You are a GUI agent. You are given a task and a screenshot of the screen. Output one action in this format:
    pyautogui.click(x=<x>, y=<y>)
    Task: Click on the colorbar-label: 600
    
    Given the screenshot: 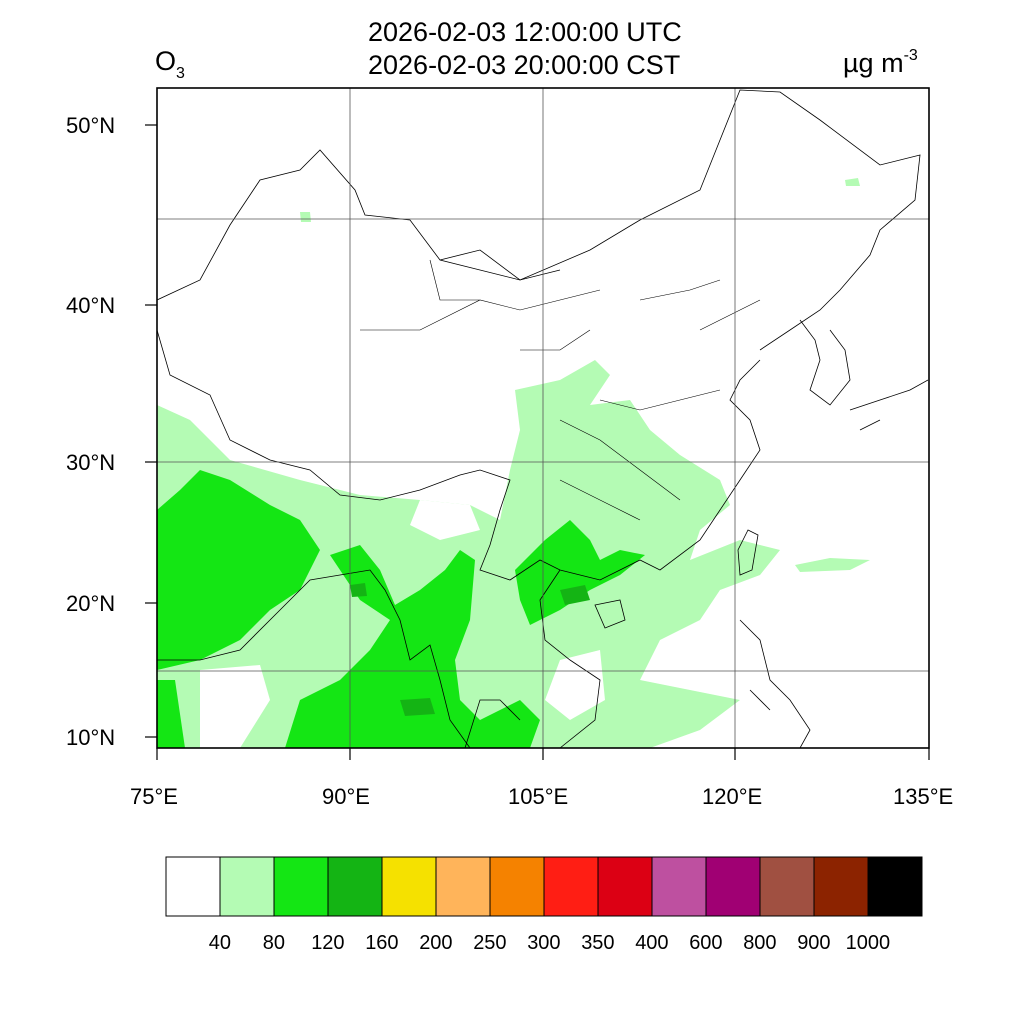 What is the action you would take?
    pyautogui.click(x=706, y=943)
    